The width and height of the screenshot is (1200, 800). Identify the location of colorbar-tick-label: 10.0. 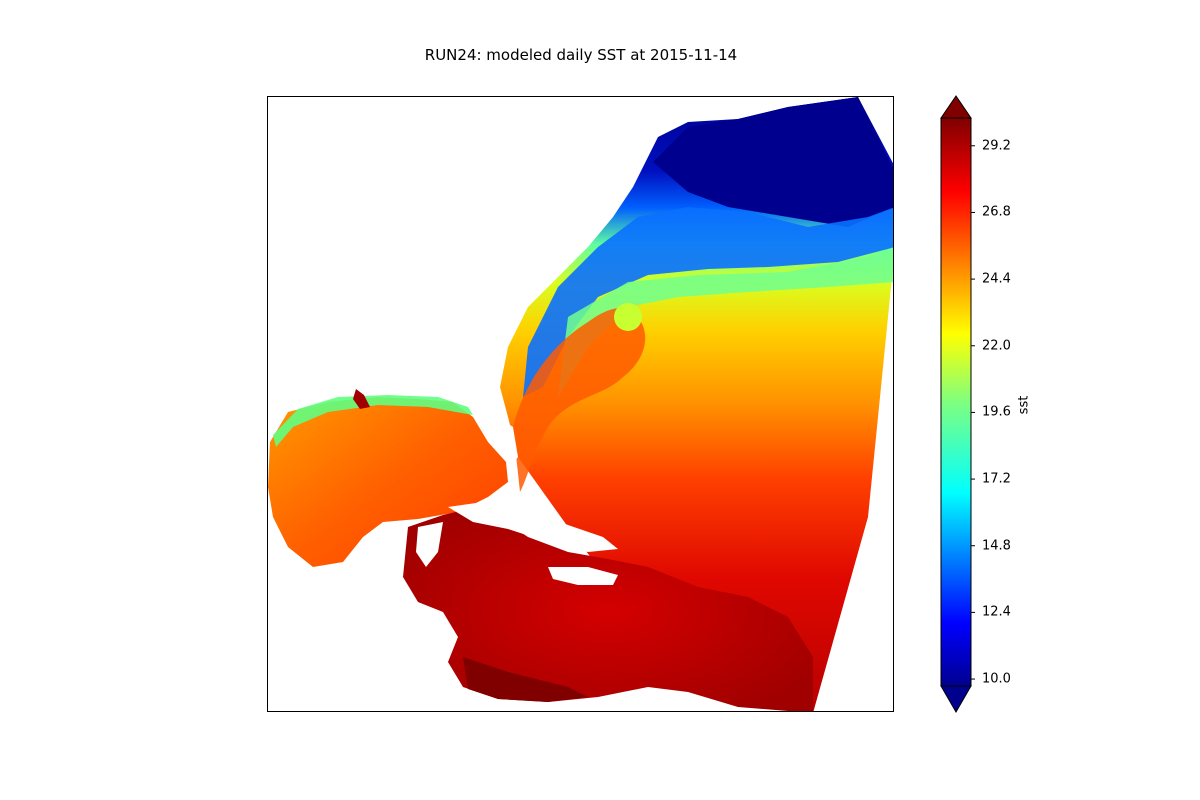
(996, 679).